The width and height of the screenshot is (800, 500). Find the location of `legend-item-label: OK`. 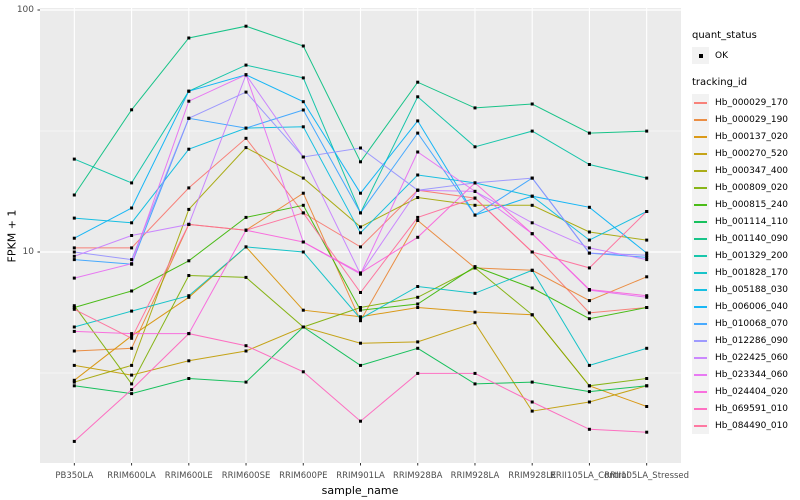

legend-item-label: OK is located at coordinates (721, 55).